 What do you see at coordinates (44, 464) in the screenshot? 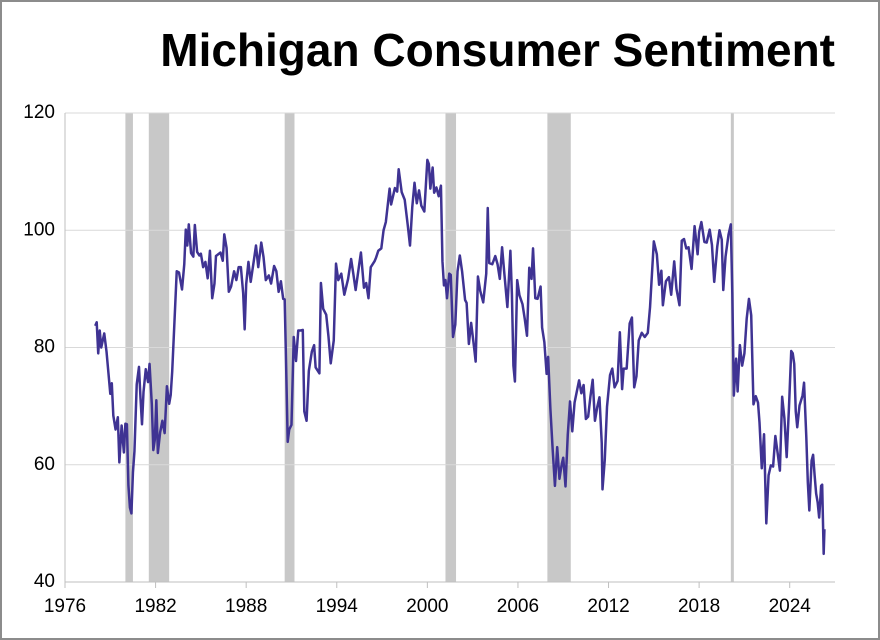
I see `y-tick-label: 60` at bounding box center [44, 464].